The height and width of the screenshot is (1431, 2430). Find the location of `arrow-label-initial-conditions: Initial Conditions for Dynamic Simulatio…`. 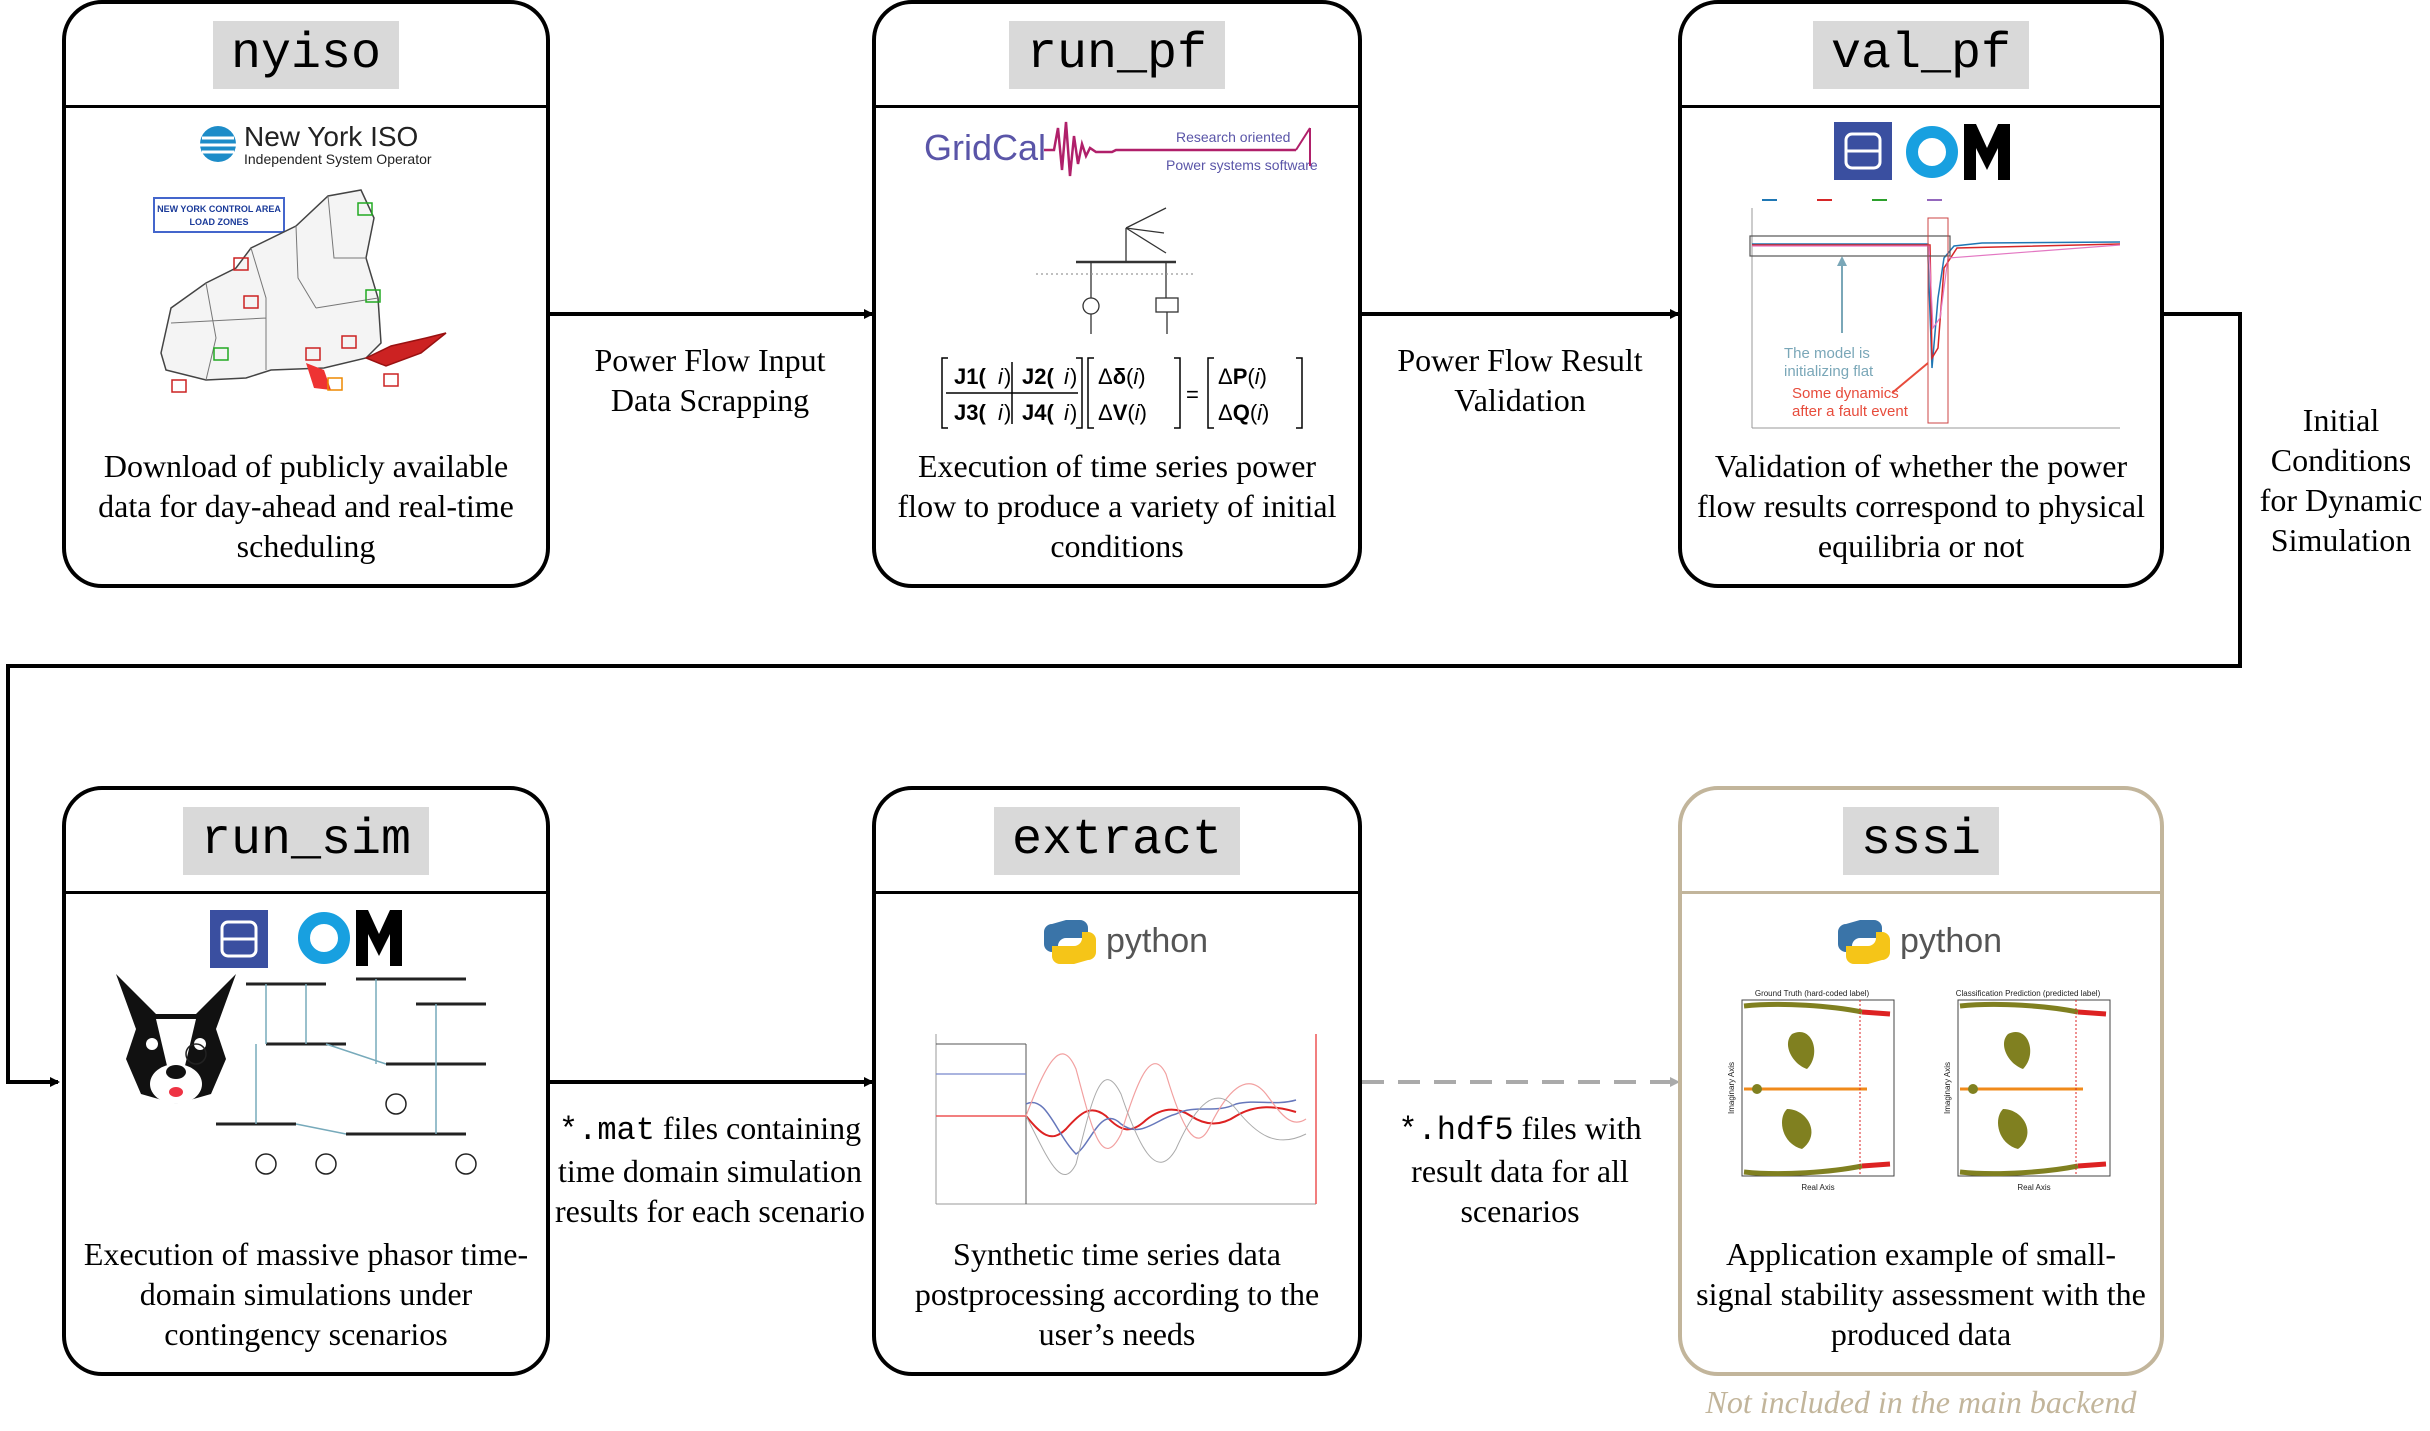

arrow-label-initial-conditions: Initial Conditions for Dynamic Simulatio… is located at coordinates (2341, 480).